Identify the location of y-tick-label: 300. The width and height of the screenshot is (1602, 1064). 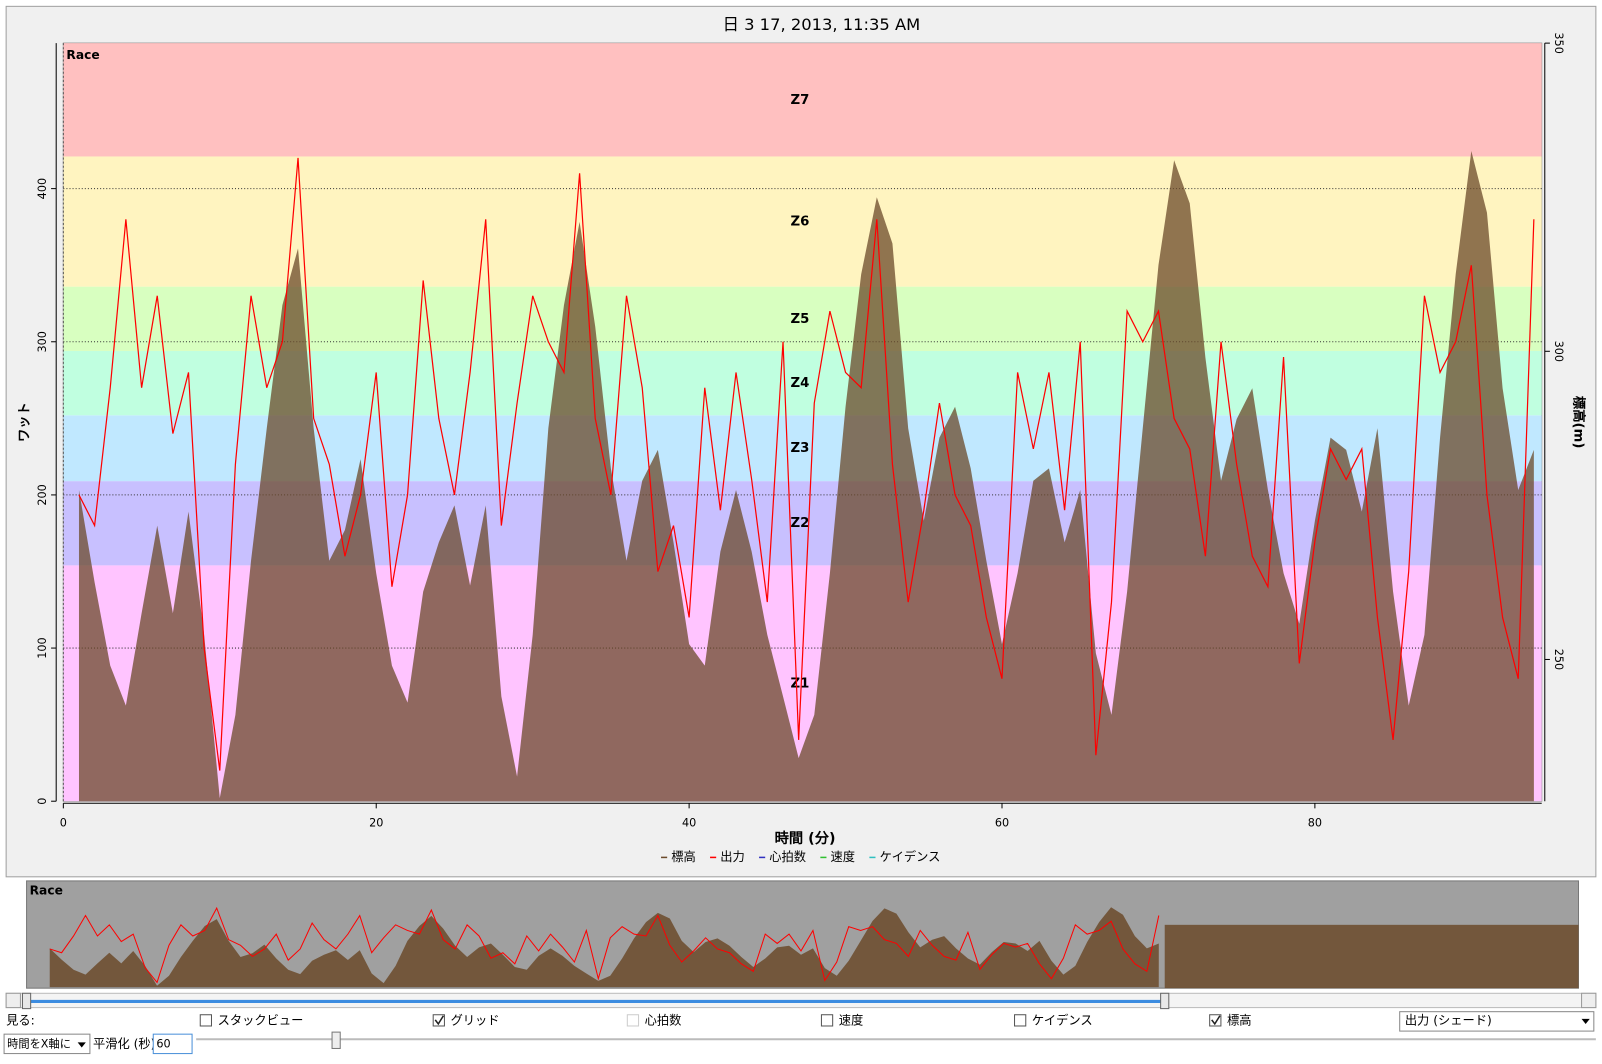
(42, 341).